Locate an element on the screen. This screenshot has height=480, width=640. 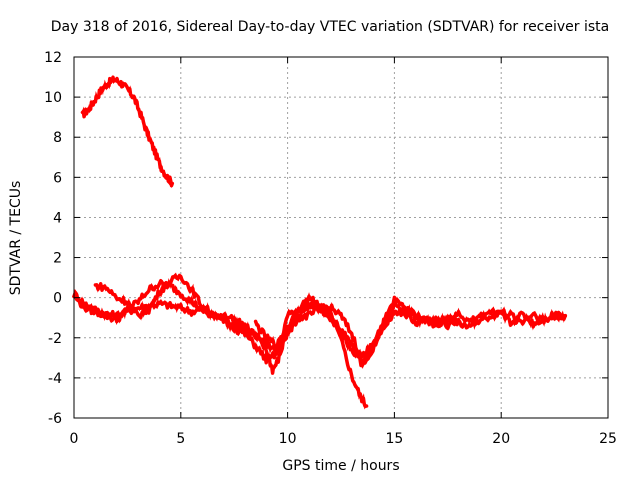
y-tick-label: 0 is located at coordinates (57, 299).